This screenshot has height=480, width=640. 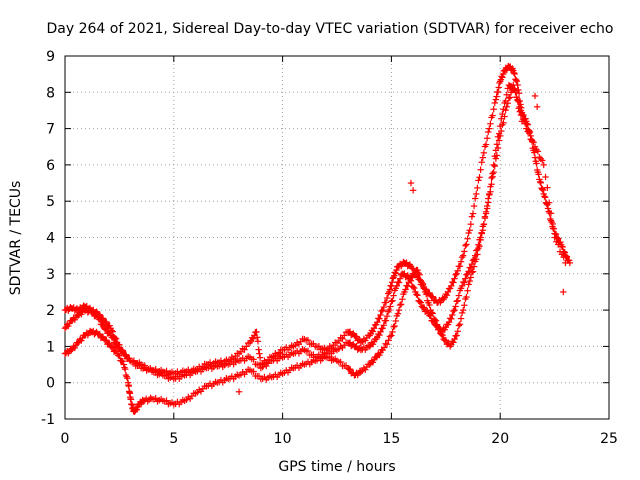 I want to click on x-axis-label: GPS time / hours, so click(x=336, y=467).